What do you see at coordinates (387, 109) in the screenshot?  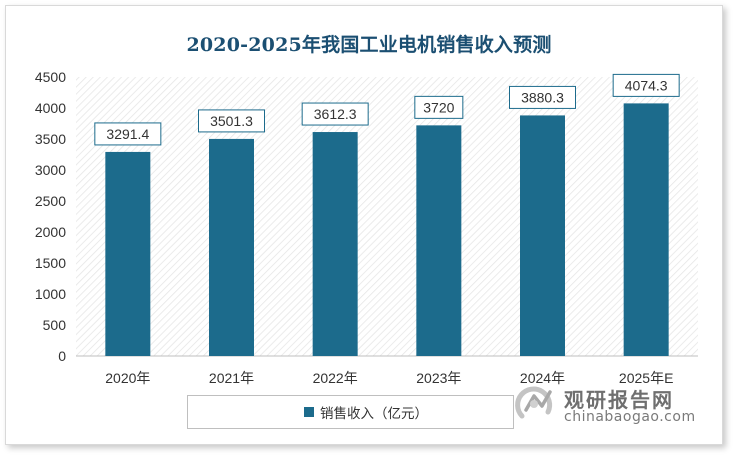 I see `data-labels: 3291.4 3501.3 3612.3 3720 3880.3 4074.3` at bounding box center [387, 109].